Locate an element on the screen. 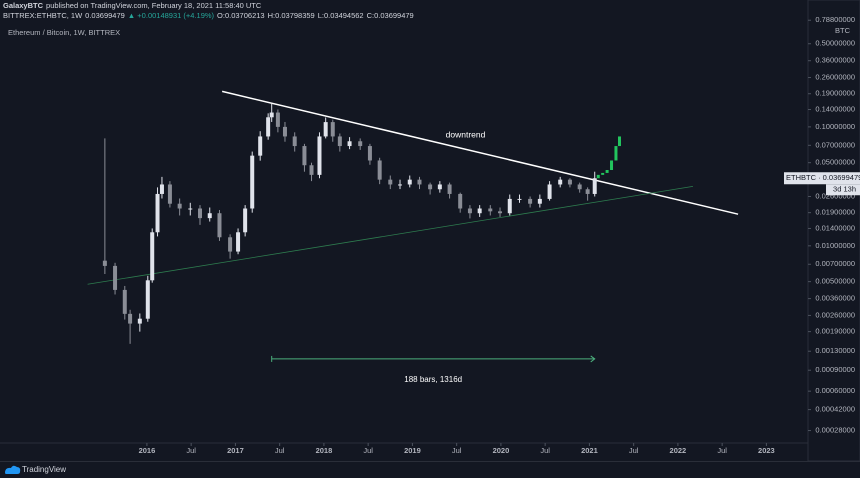 The height and width of the screenshot is (478, 860). y-tick-label: 0.36000000 is located at coordinates (835, 60).